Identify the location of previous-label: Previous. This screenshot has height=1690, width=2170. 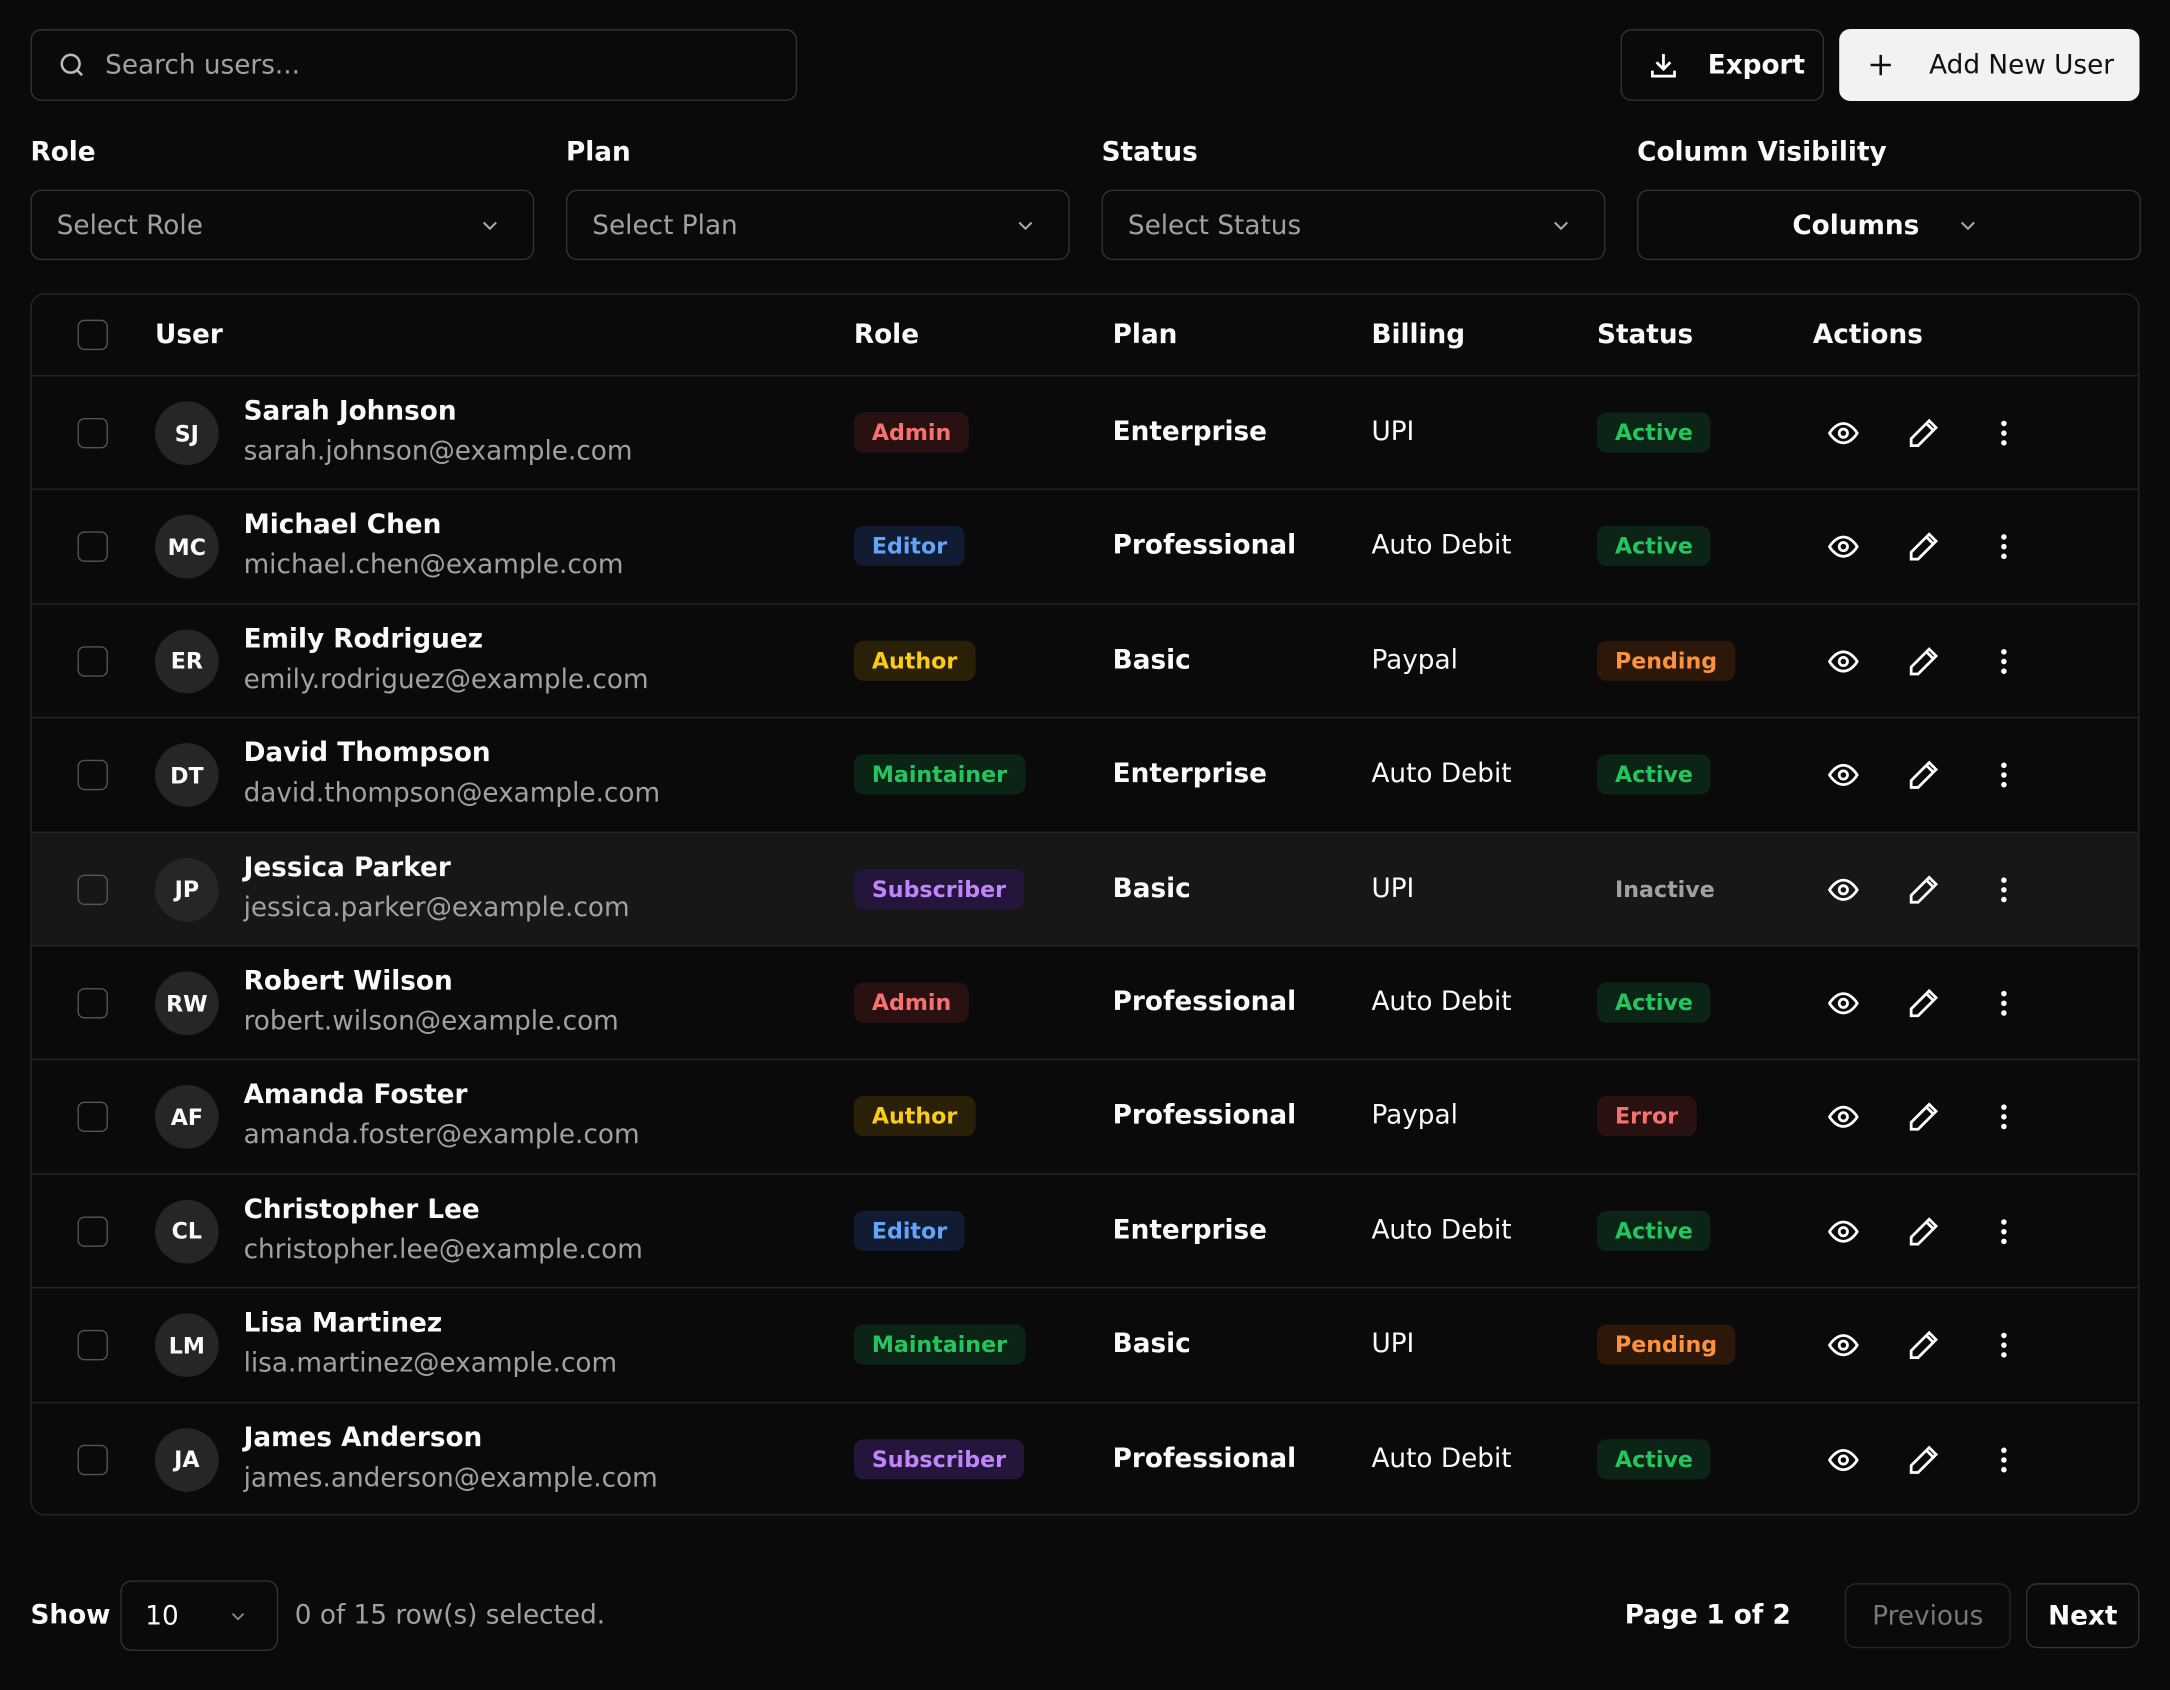
(1928, 1615).